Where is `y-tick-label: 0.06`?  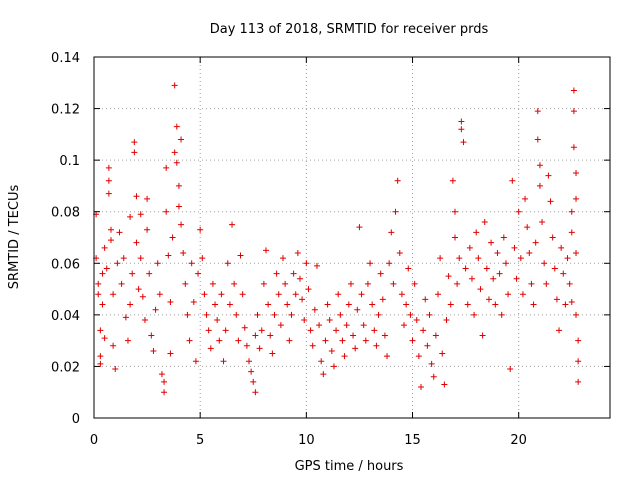
y-tick-label: 0.06 is located at coordinates (65, 264).